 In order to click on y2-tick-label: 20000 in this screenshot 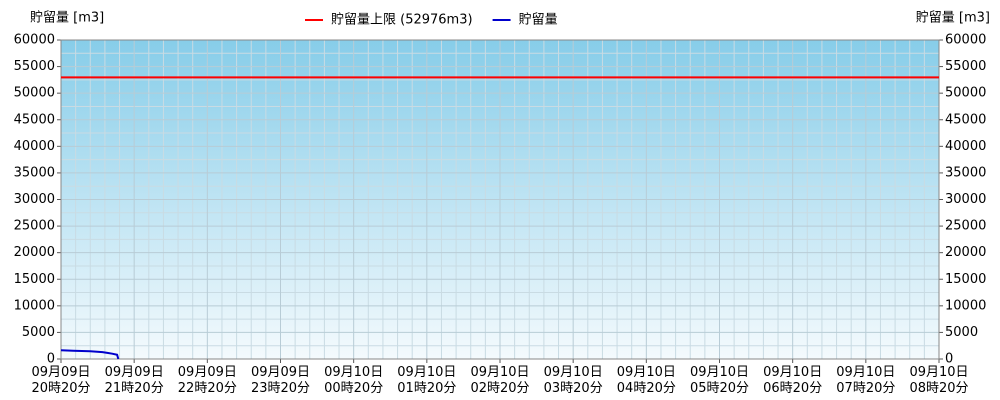, I will do `click(965, 252)`.